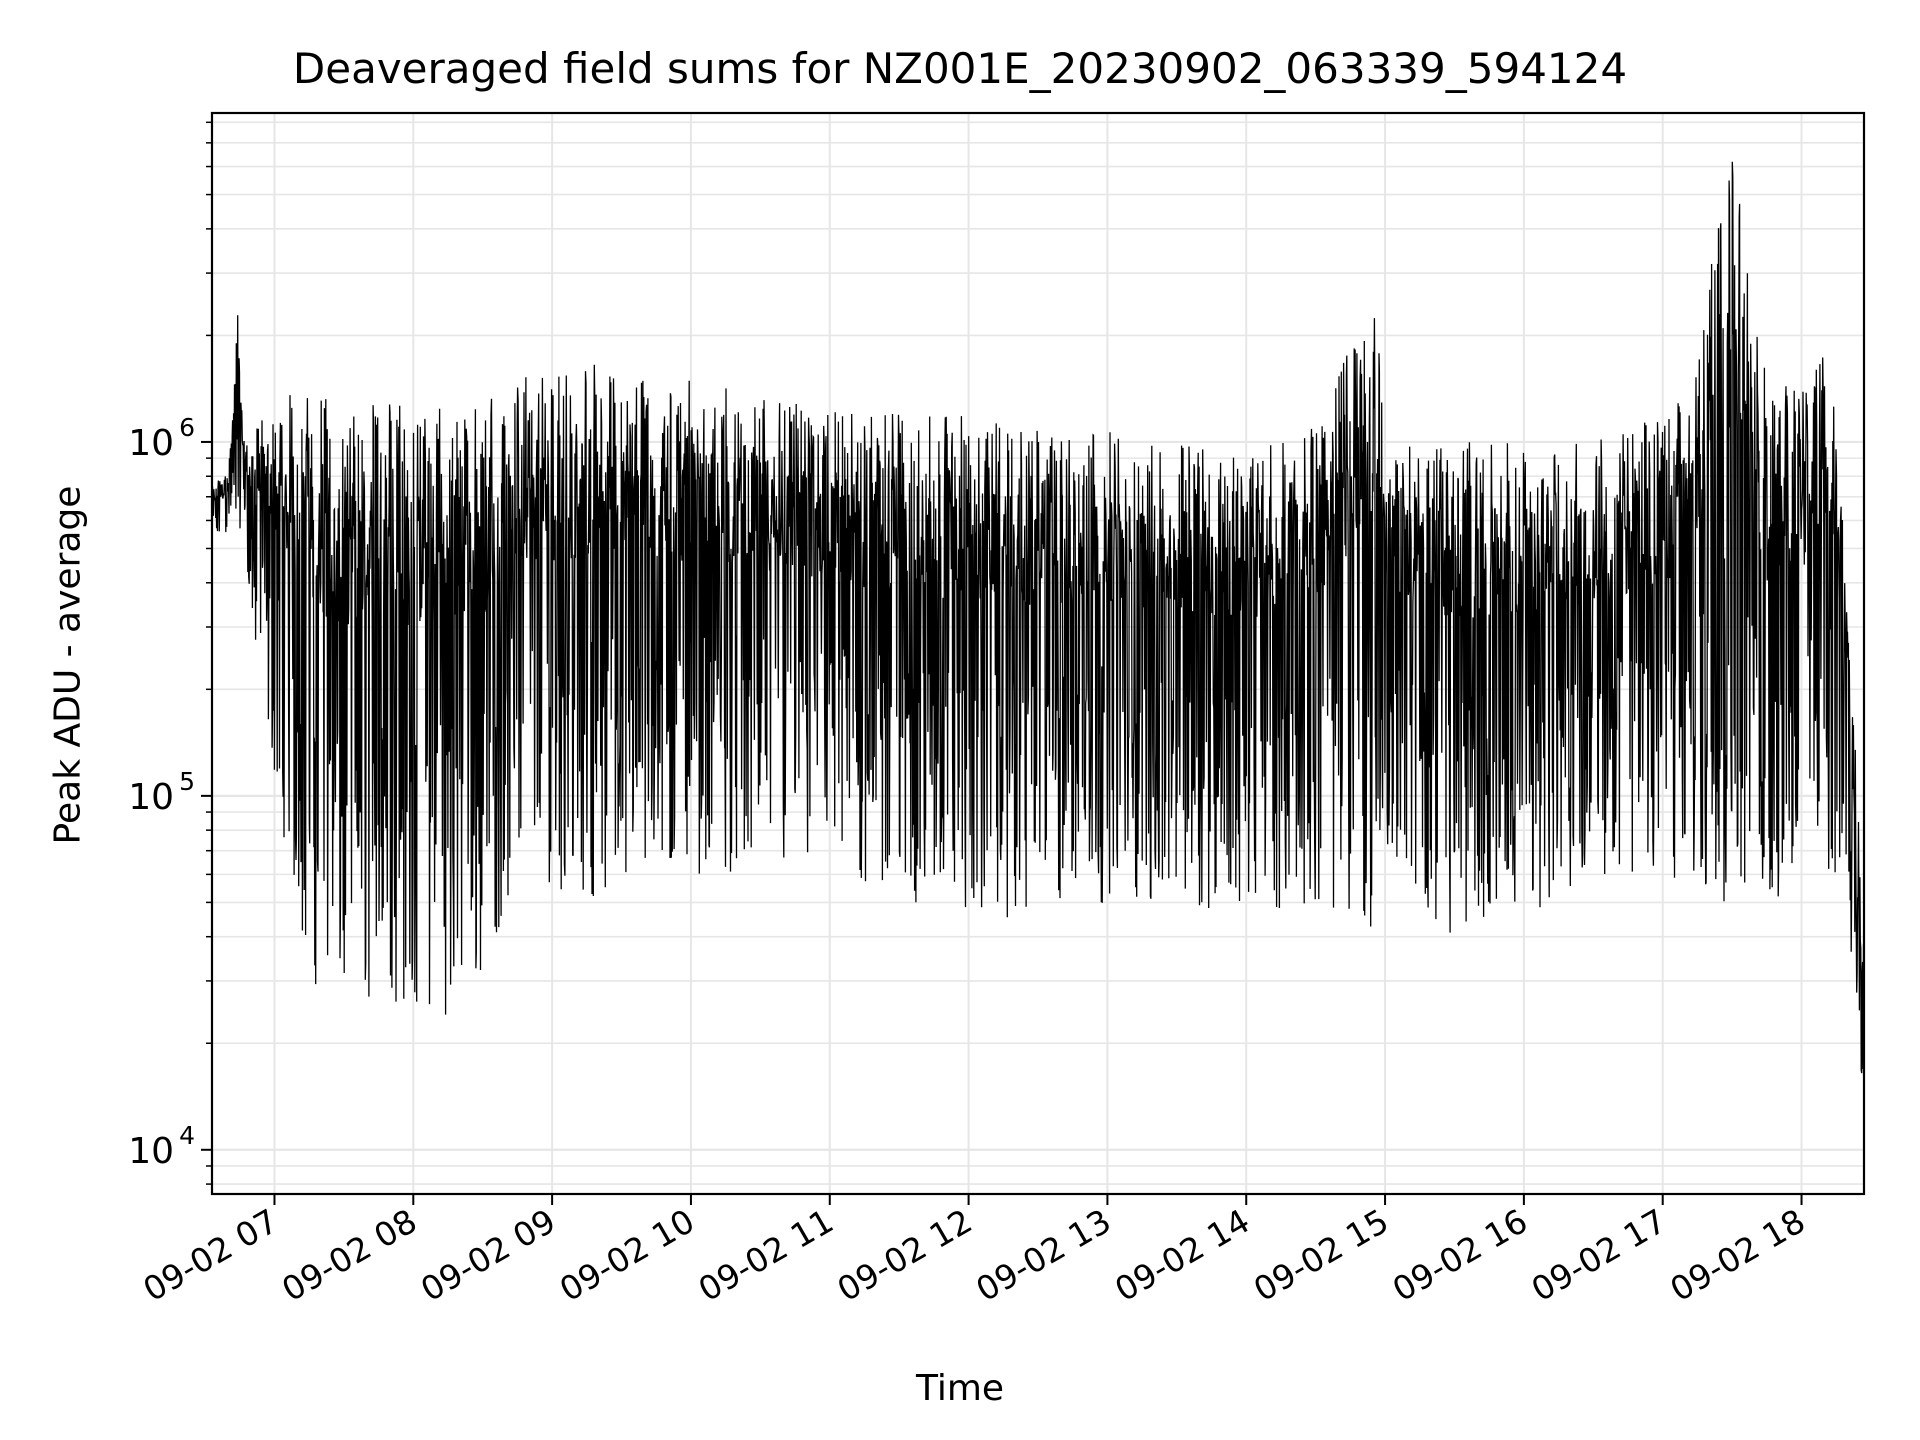  I want to click on x-tick-label: 09-02 11, so click(766, 1255).